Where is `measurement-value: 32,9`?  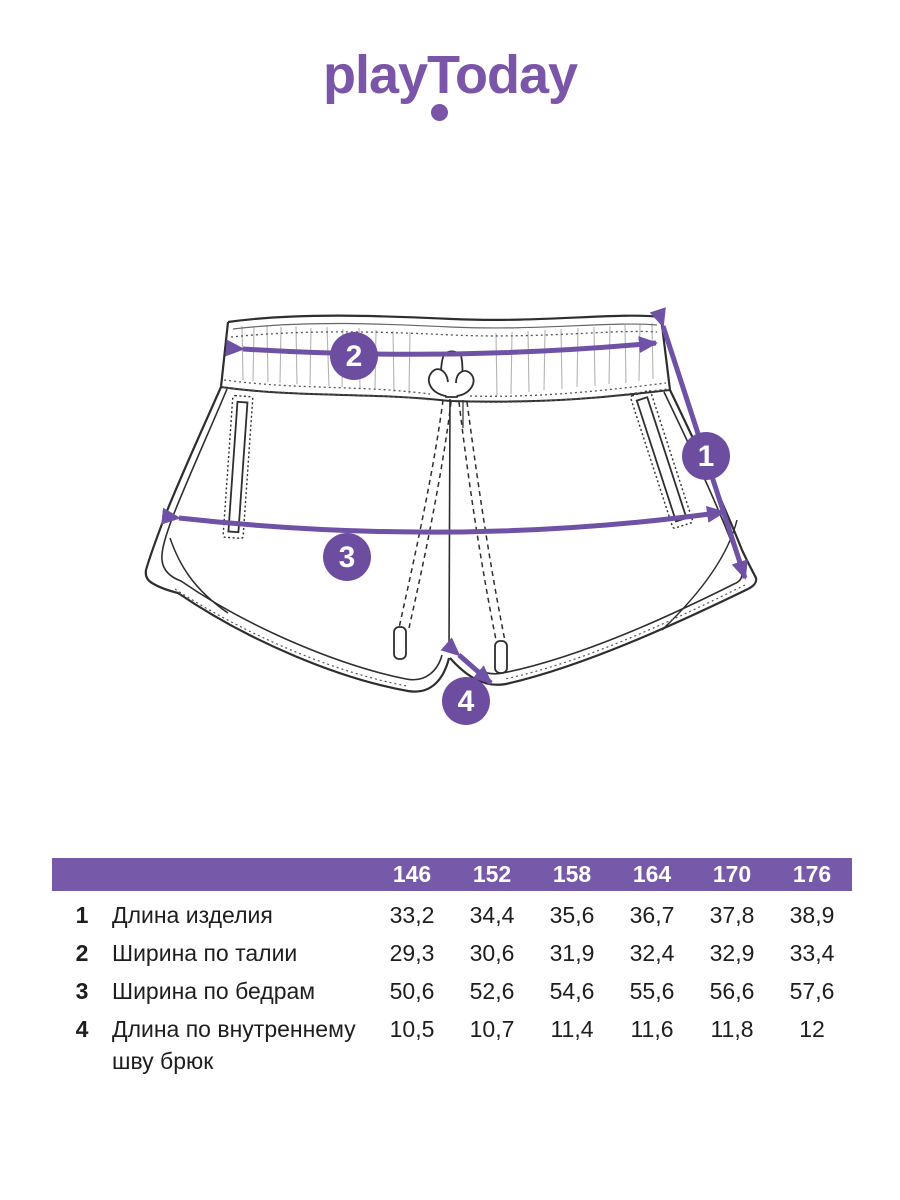 measurement-value: 32,9 is located at coordinates (732, 953).